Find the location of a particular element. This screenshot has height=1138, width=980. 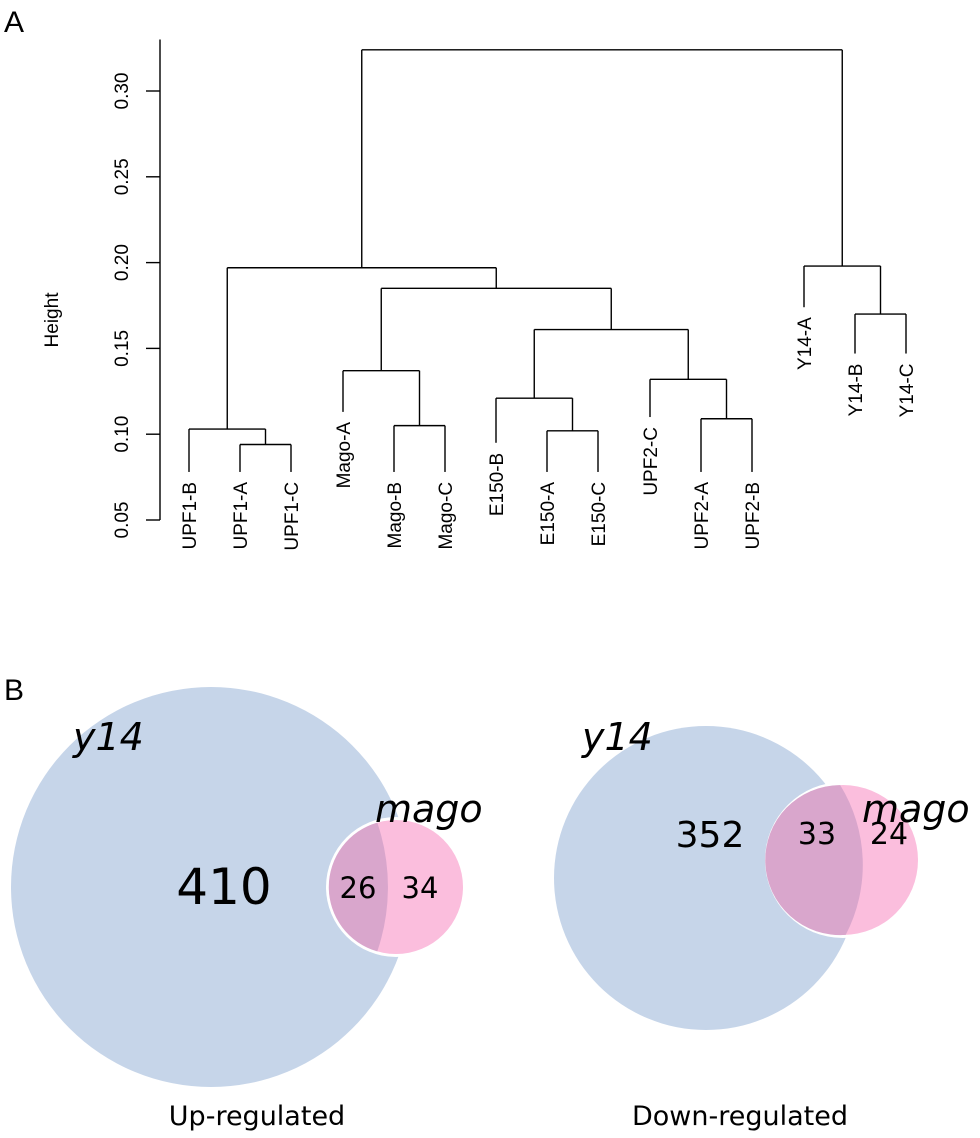

leaf-label: Mago-C is located at coordinates (446, 516).